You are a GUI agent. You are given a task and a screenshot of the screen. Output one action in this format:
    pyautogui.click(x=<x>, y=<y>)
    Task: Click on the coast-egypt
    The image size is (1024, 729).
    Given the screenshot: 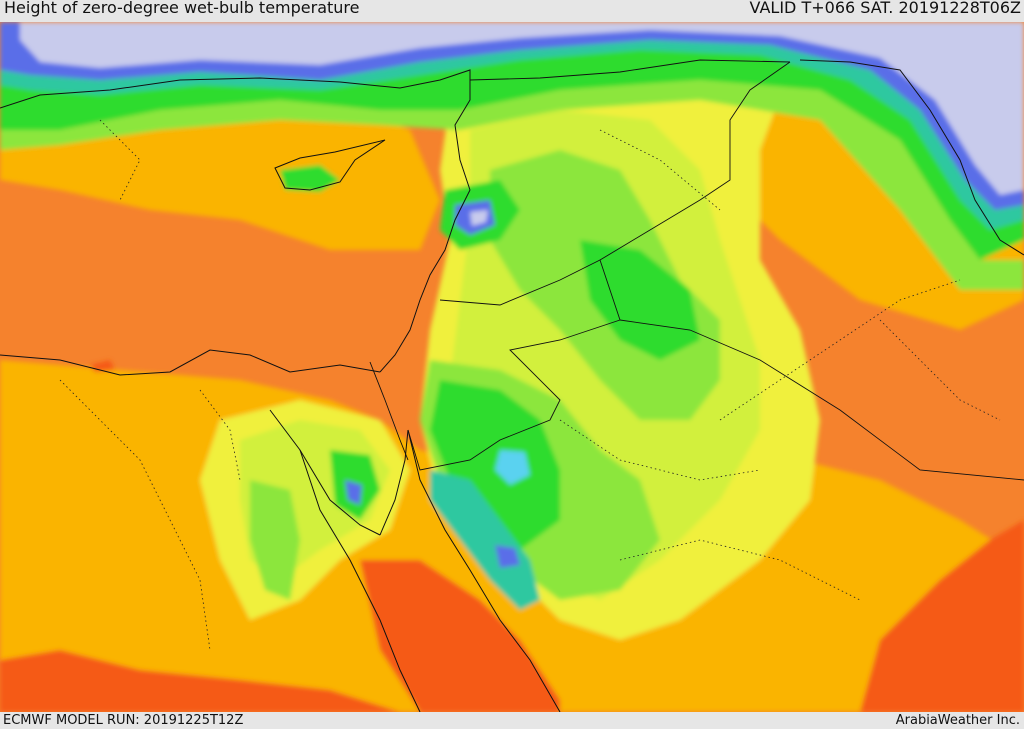 What is the action you would take?
    pyautogui.click(x=190, y=362)
    